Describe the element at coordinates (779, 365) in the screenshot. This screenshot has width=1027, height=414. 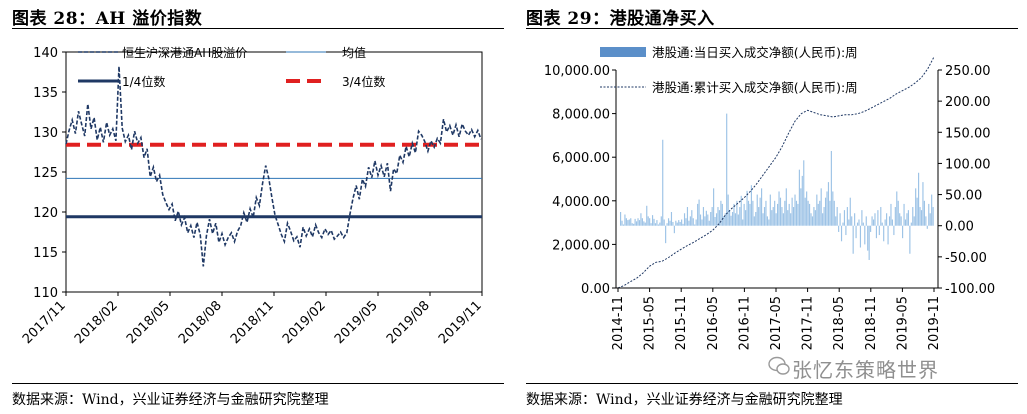
I see `wechat-icon` at that location.